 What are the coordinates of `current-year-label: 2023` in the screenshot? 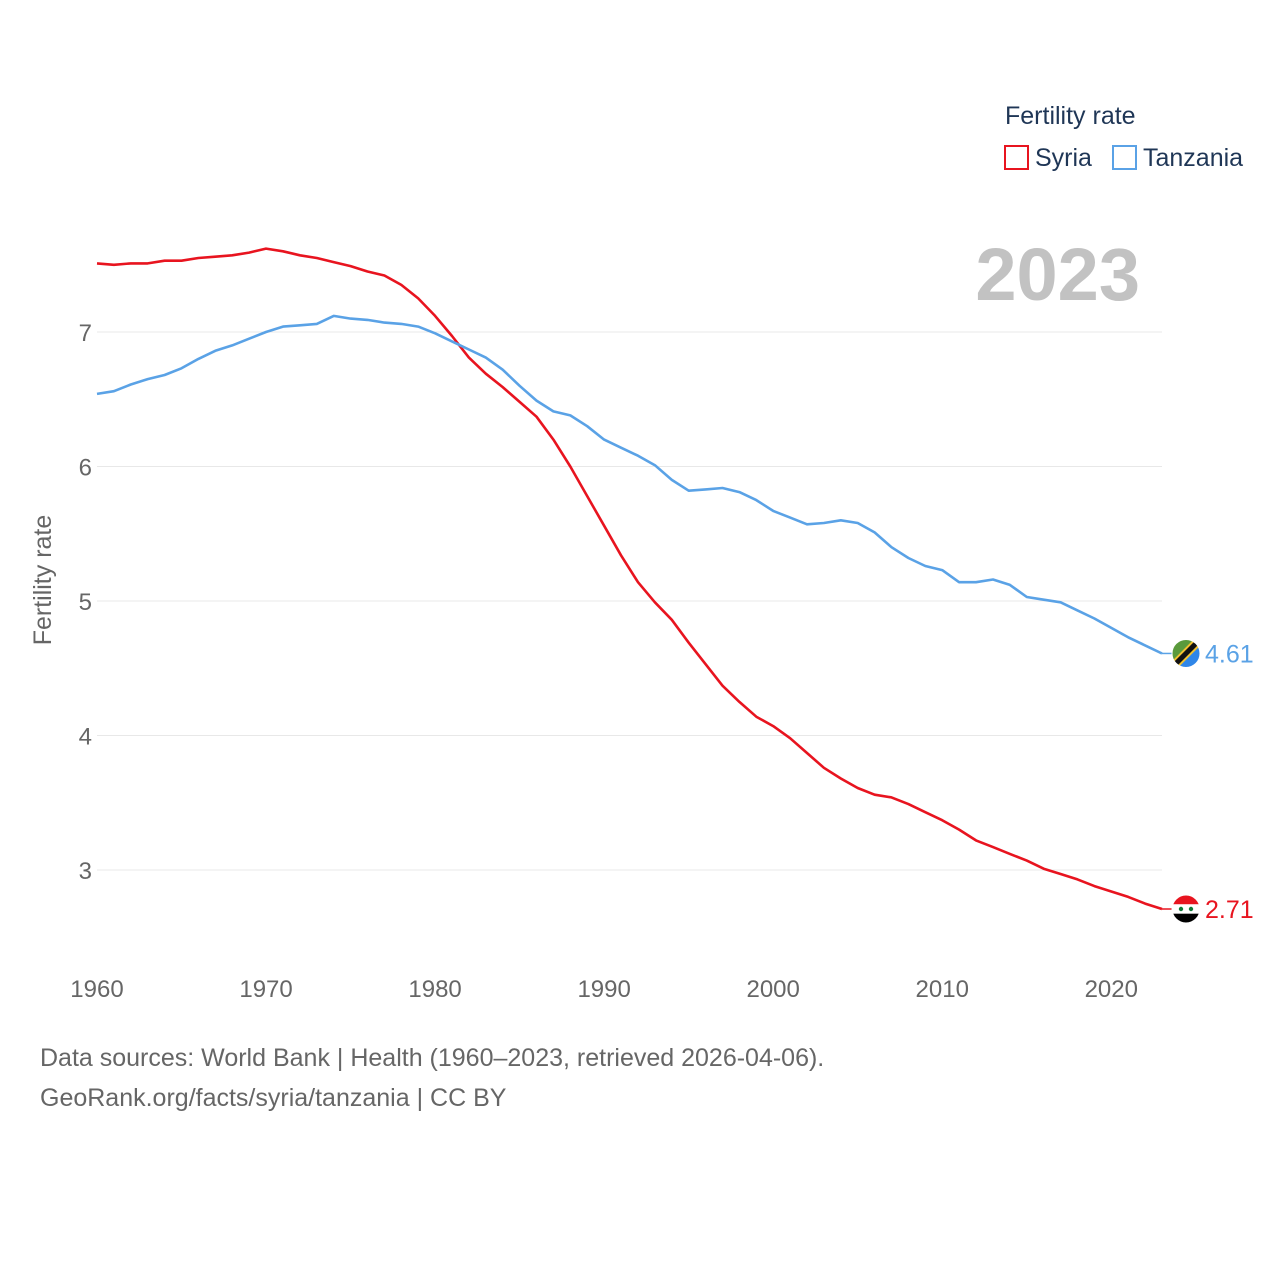 It's located at (1057, 274).